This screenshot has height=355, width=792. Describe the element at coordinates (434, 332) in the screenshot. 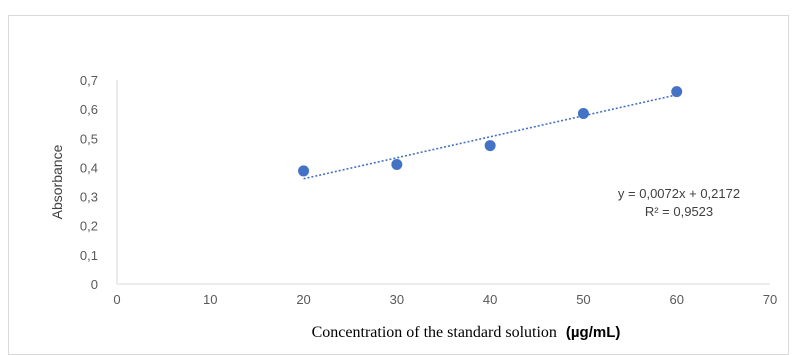

I see `x-axis-label-text: Concentration of the standard solution` at that location.